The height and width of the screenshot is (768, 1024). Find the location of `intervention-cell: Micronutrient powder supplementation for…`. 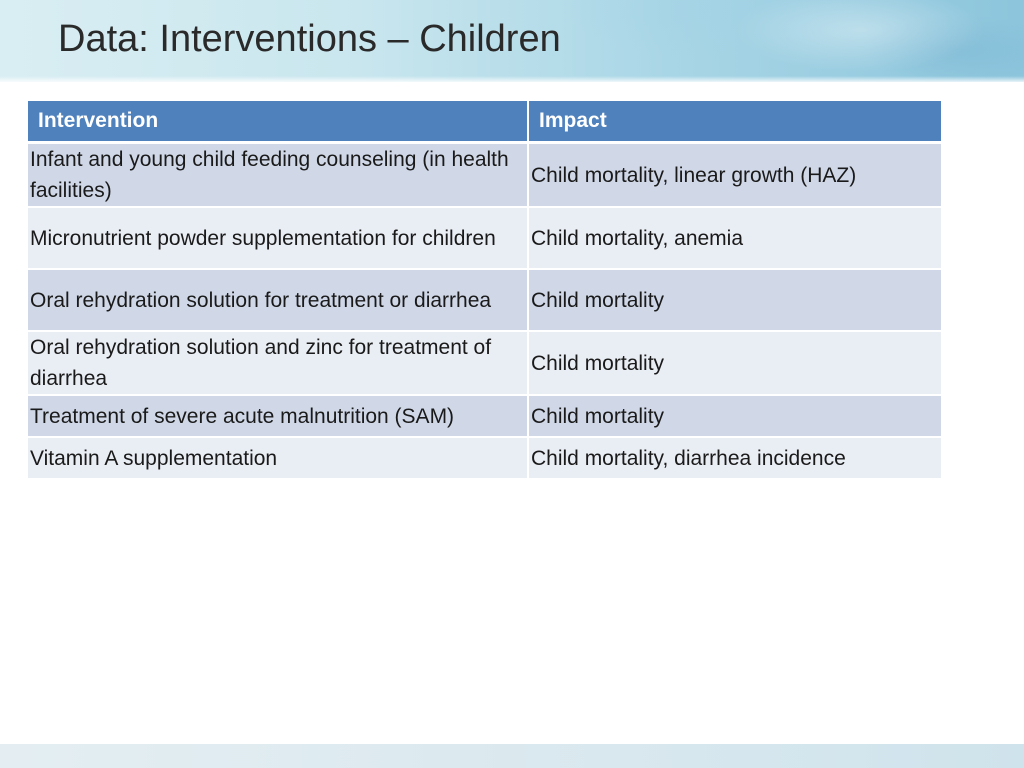

intervention-cell: Micronutrient powder supplementation for… is located at coordinates (278, 238).